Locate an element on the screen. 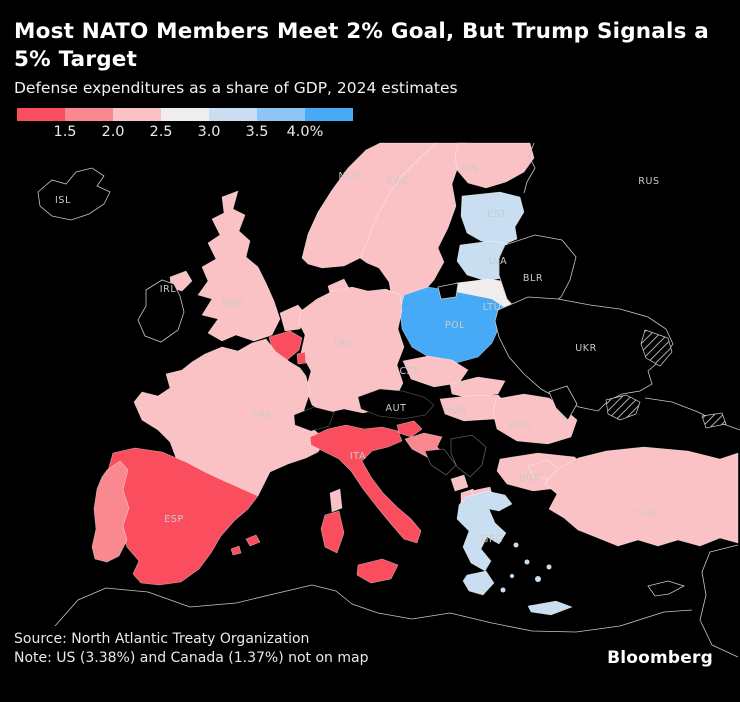 The height and width of the screenshot is (702, 740). map-label-irl: IRL is located at coordinates (168, 289).